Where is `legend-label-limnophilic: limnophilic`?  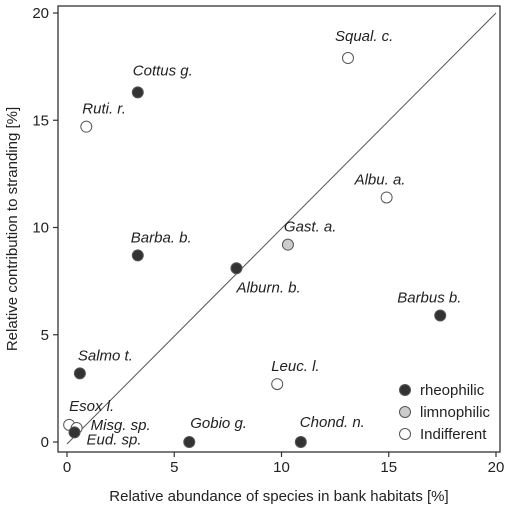
legend-label-limnophilic: limnophilic is located at coordinates (455, 412).